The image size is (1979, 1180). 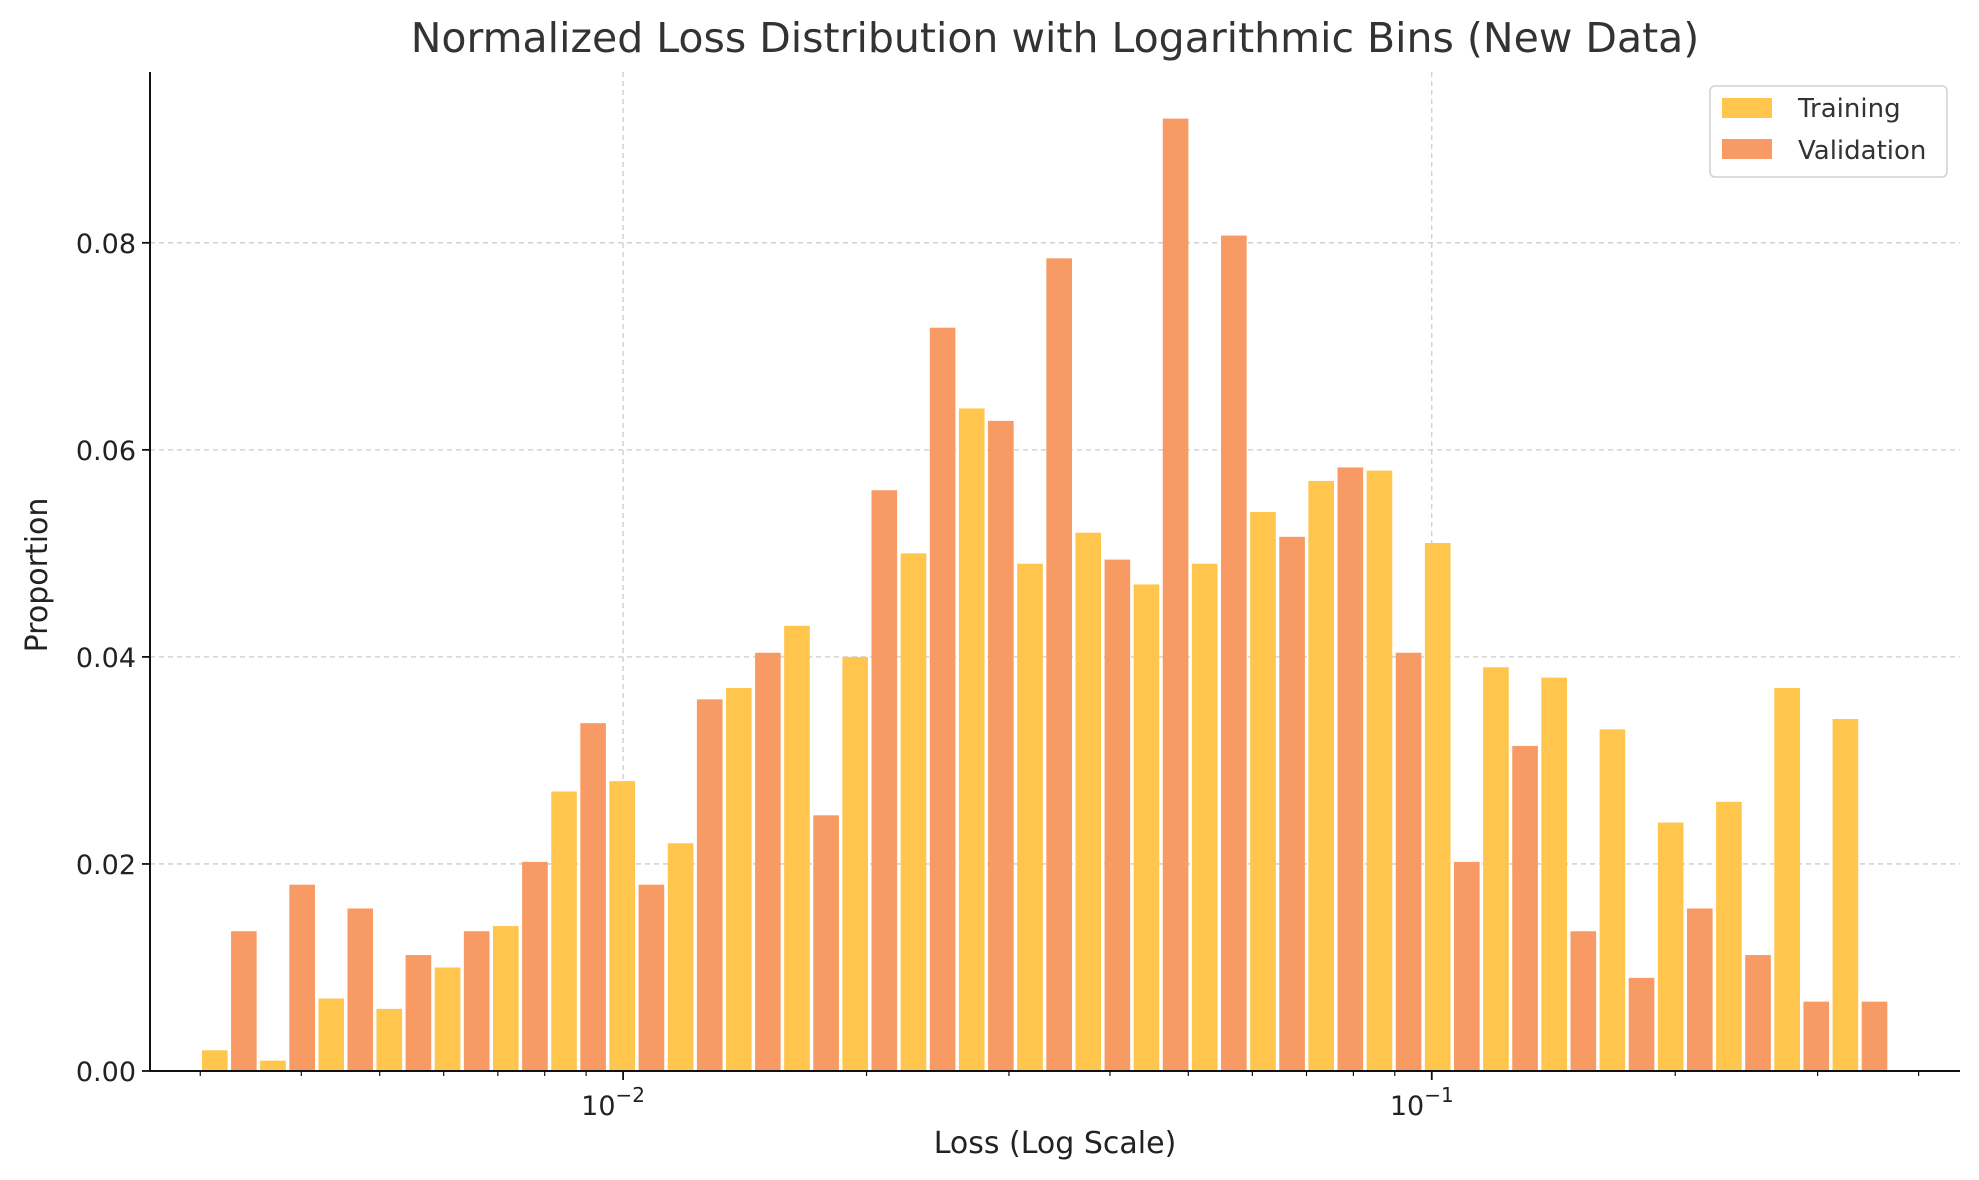 I want to click on legend-swatch-training, so click(x=1747, y=108).